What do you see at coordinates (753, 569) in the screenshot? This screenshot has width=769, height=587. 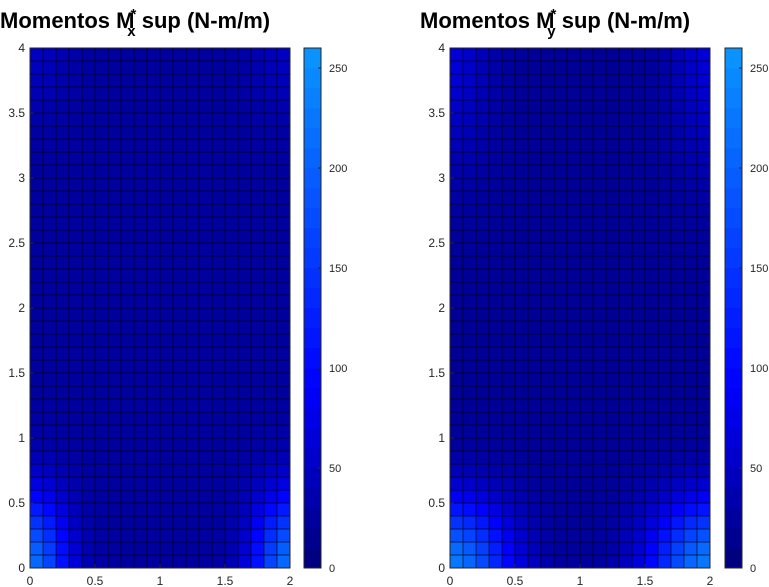 I see `colorbar-tick-label: 0` at bounding box center [753, 569].